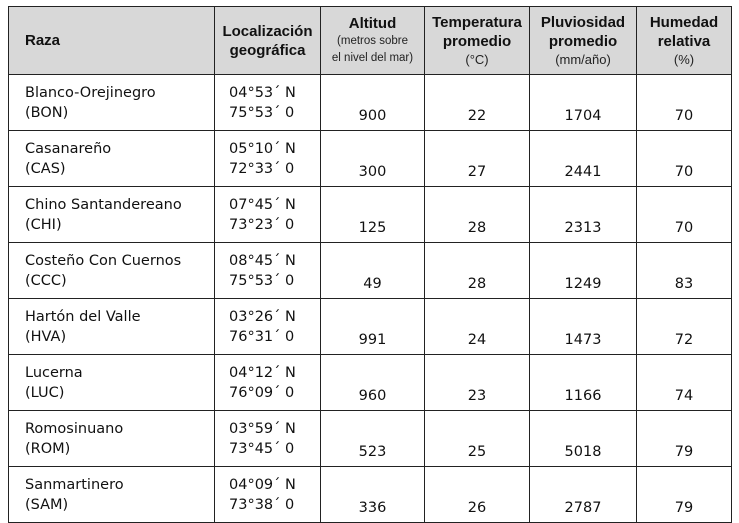 The width and height of the screenshot is (739, 523). What do you see at coordinates (583, 270) in the screenshot?
I see `pluviosidad-cell: 1249` at bounding box center [583, 270].